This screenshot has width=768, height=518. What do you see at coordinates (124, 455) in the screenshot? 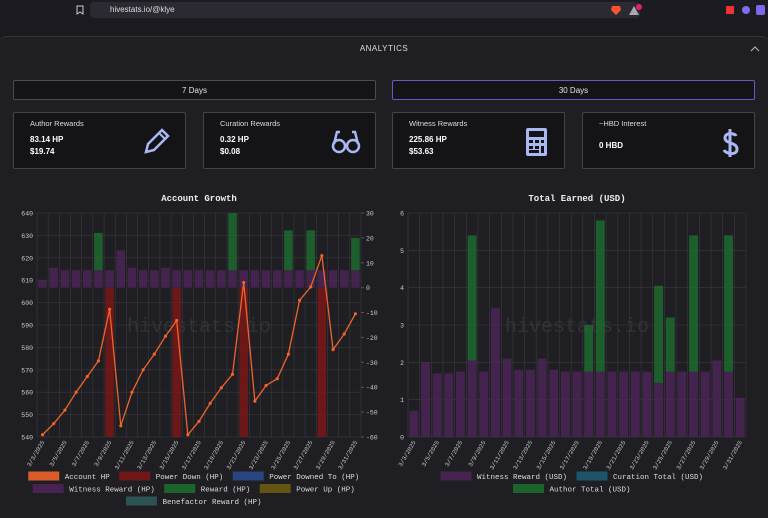
I see `x-tick-label: 3/11/2025` at bounding box center [124, 455].